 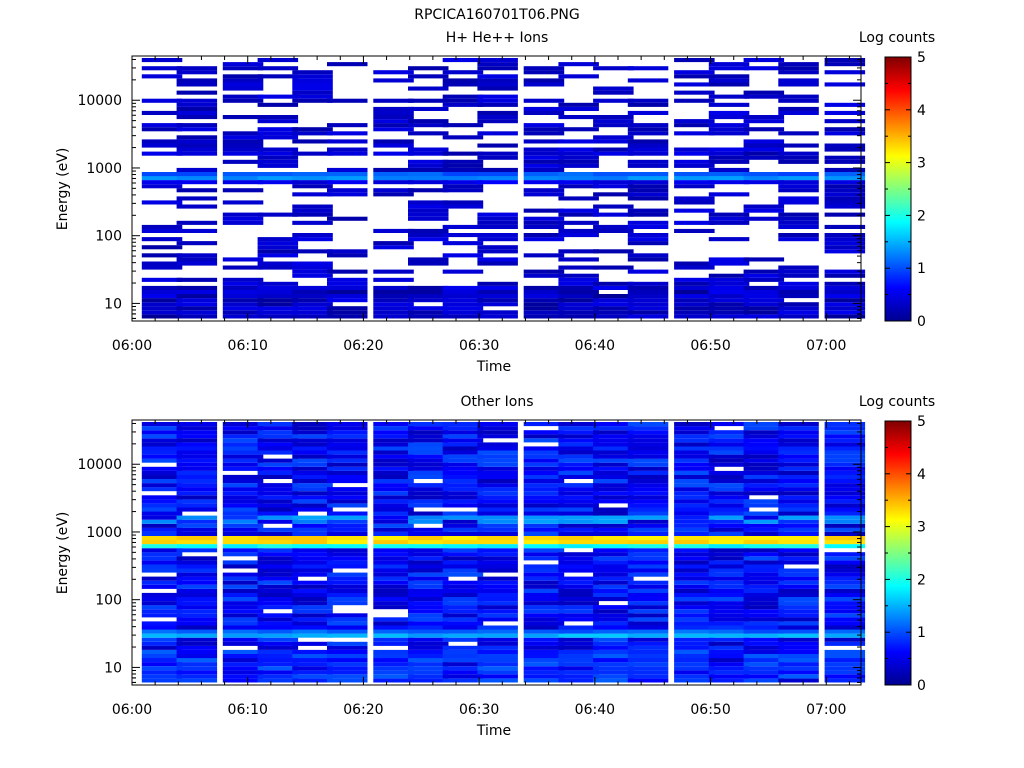 What do you see at coordinates (479, 346) in the screenshot?
I see `x-tick-label: 06:30` at bounding box center [479, 346].